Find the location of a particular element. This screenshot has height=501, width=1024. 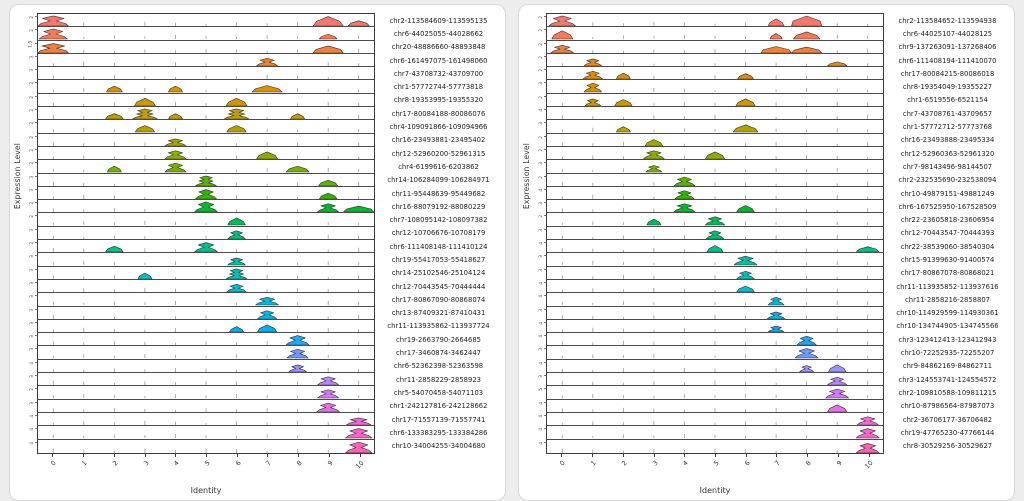

x-tick-label: 10 is located at coordinates (359, 464).